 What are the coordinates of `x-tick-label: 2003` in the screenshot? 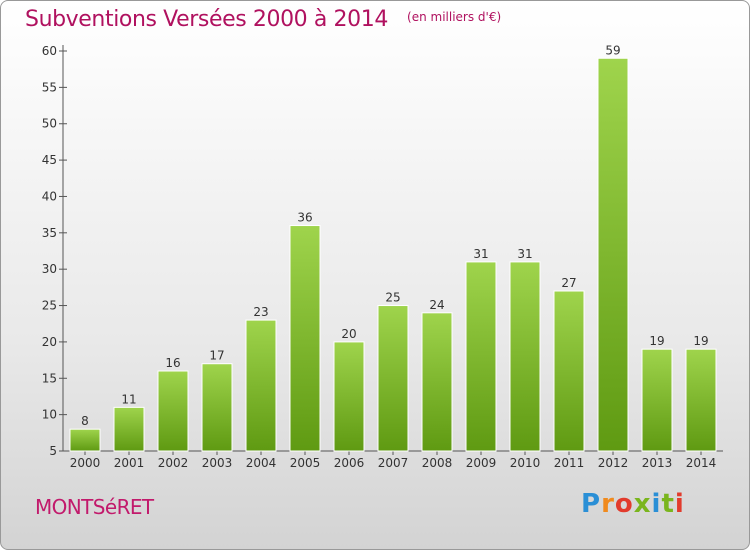 It's located at (217, 463).